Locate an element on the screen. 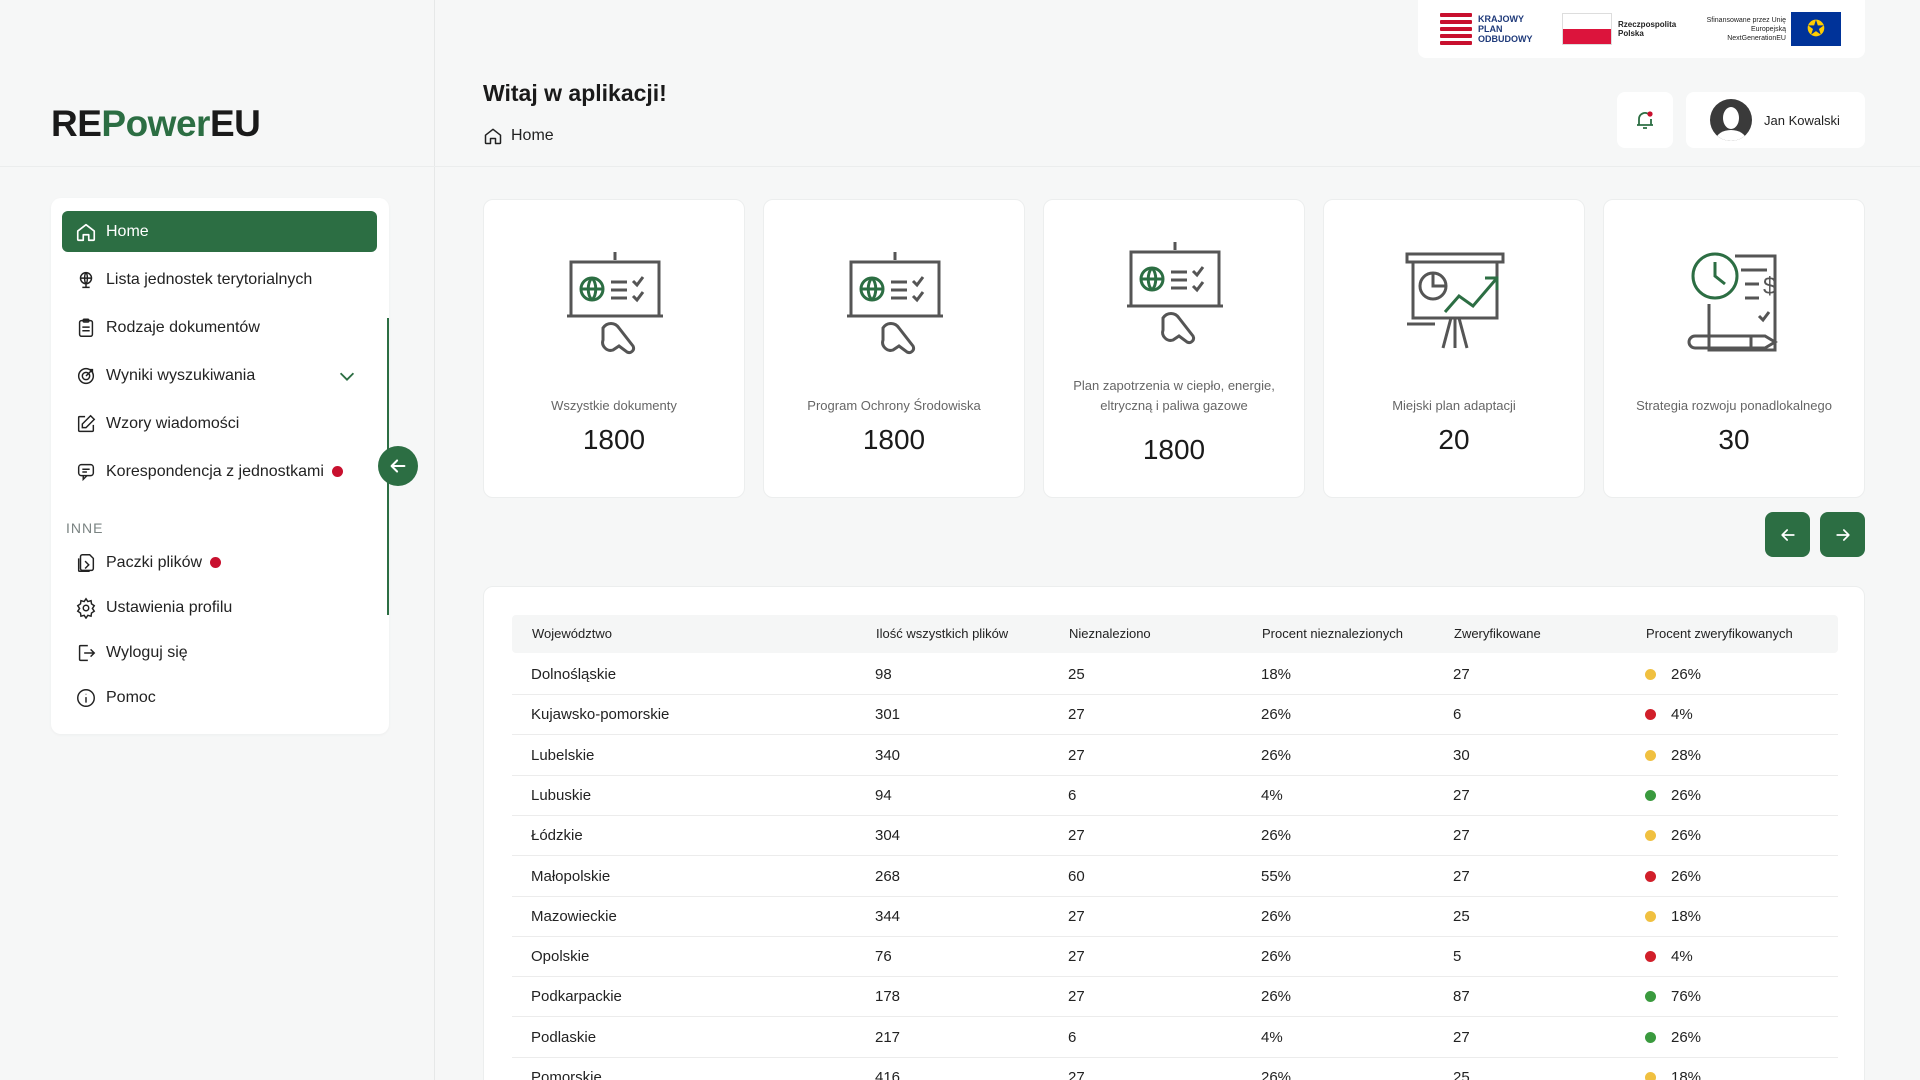 The image size is (1920, 1080). table-row: Lubuskie 94 6 4% 27 26% is located at coordinates (1175, 796).